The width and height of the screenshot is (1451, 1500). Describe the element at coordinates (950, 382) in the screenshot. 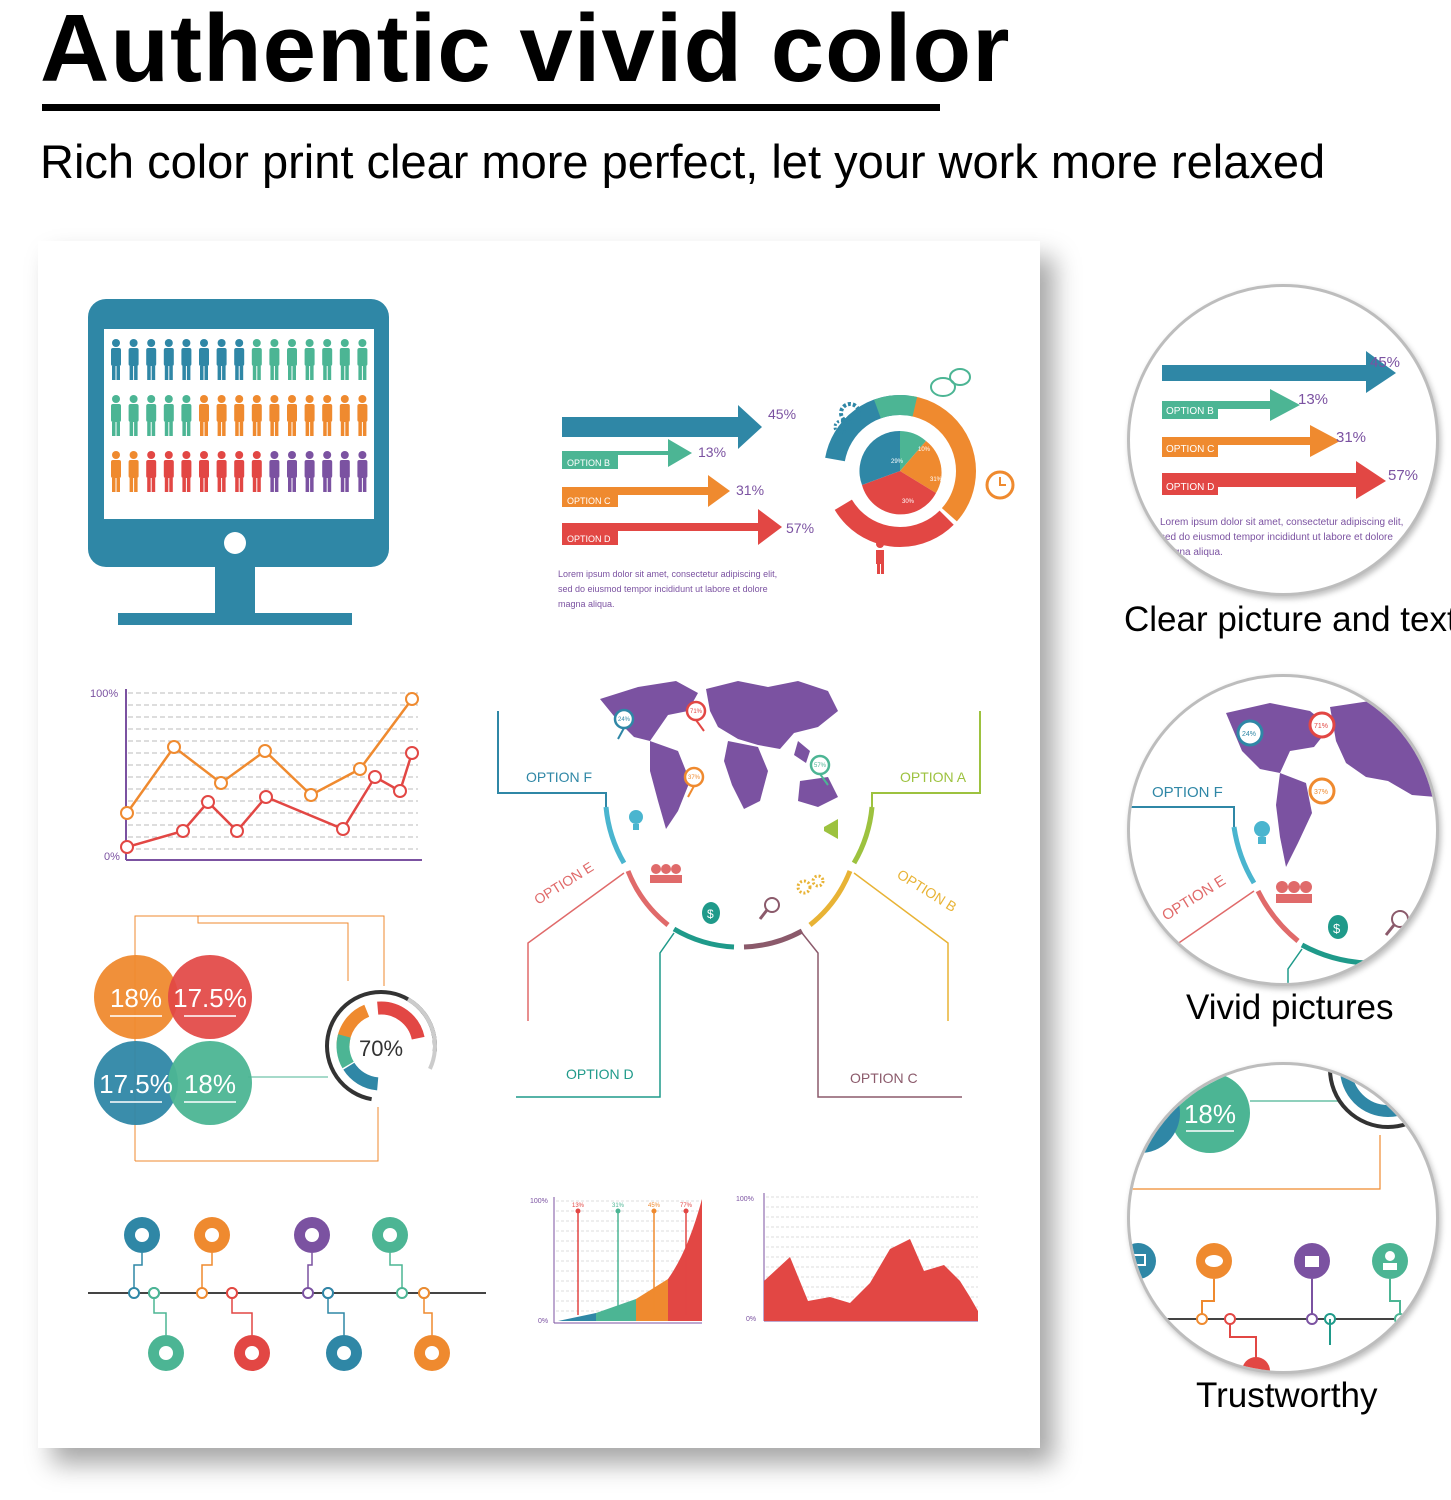

I see `chat-bubble-icon` at that location.